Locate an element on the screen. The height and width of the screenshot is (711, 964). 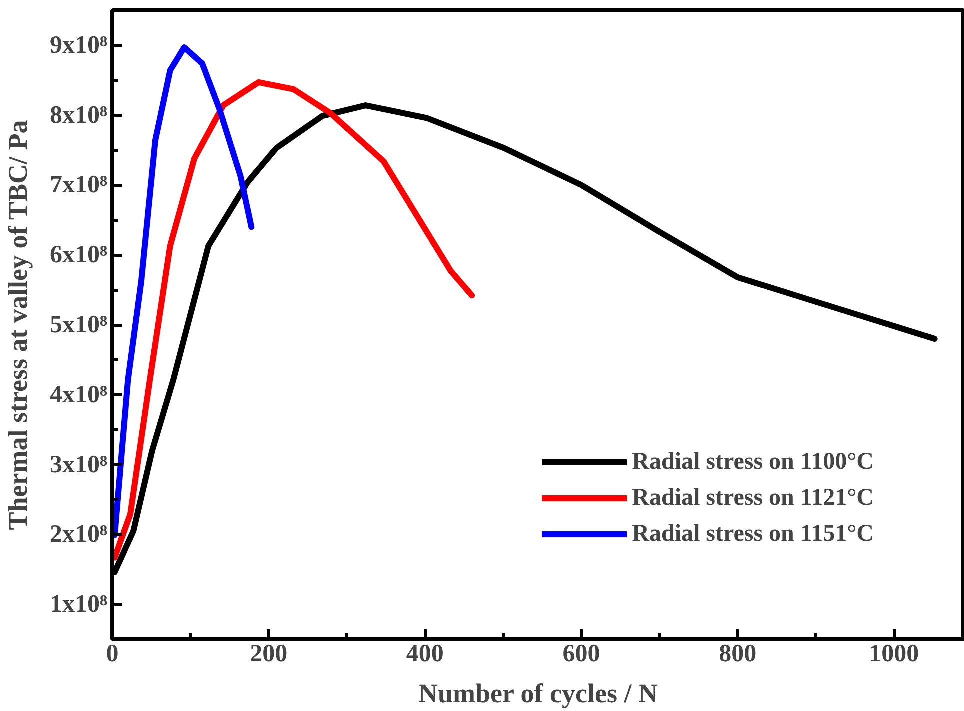
x-axis-title: Number of cycles / N is located at coordinates (538, 693).